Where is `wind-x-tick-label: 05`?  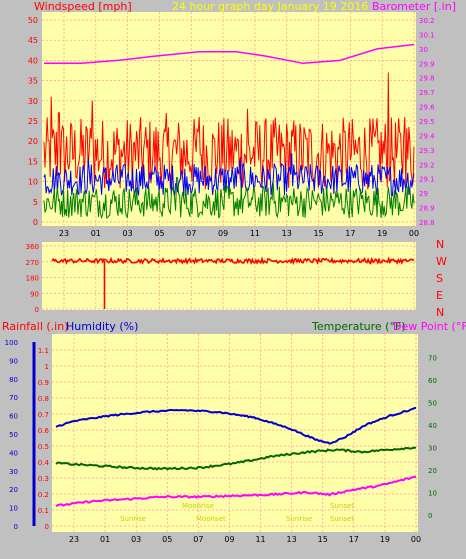
wind-x-tick-label: 05 is located at coordinates (159, 233).